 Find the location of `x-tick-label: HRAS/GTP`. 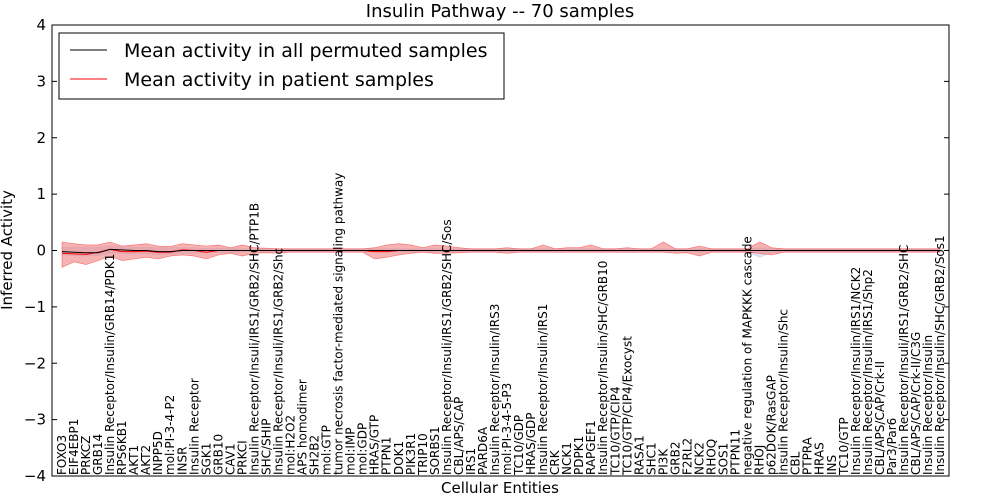

x-tick-label: HRAS/GTP is located at coordinates (375, 445).